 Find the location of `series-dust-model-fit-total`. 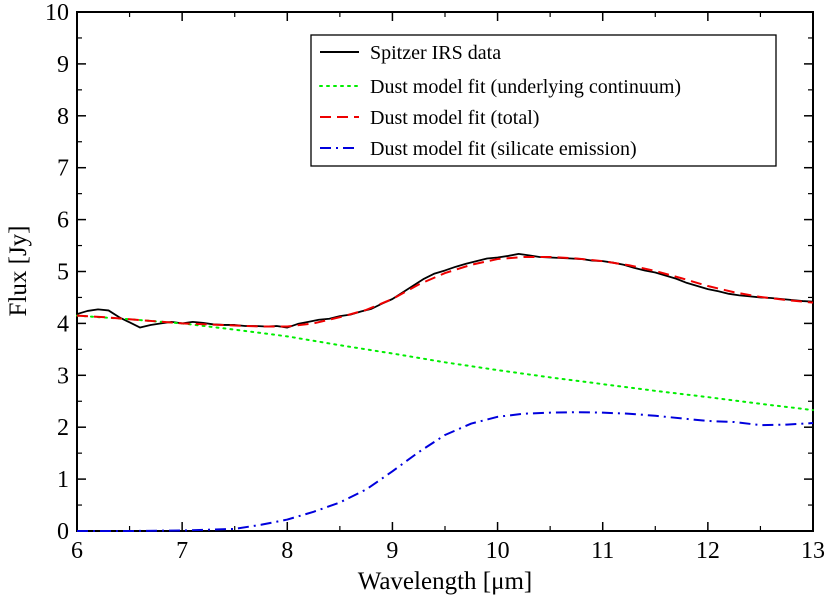

series-dust-model-fit-total is located at coordinates (445, 291).